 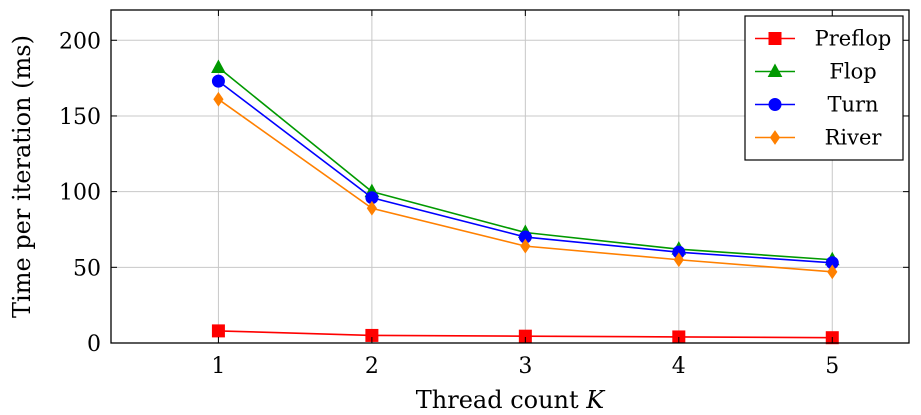 What do you see at coordinates (824, 88) in the screenshot?
I see `legend: Preflop Flop Turn River` at bounding box center [824, 88].